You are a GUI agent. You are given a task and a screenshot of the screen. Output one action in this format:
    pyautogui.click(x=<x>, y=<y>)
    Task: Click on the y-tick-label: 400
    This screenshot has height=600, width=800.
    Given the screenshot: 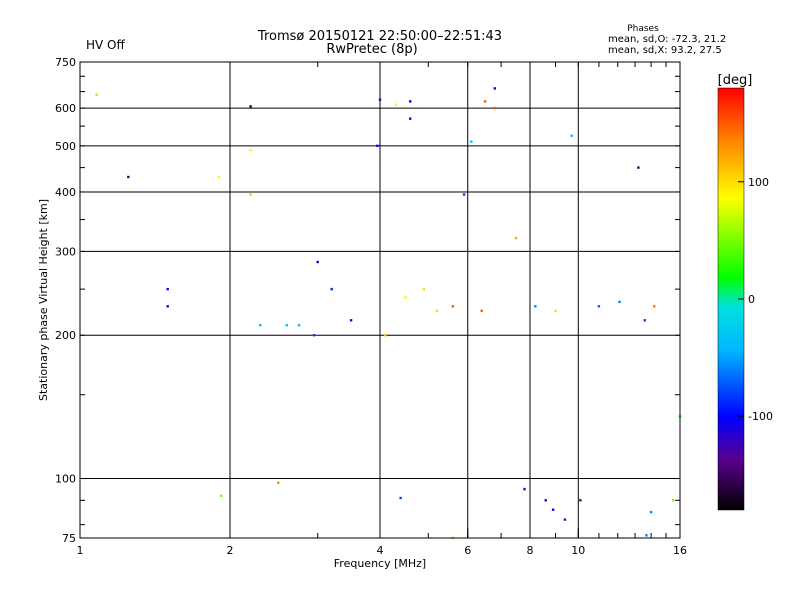 What is the action you would take?
    pyautogui.click(x=65, y=192)
    